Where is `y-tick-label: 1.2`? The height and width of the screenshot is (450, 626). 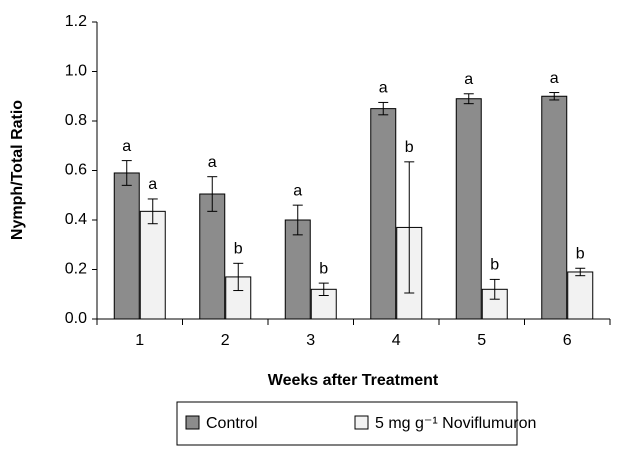 y-tick-label: 1.2 is located at coordinates (76, 21).